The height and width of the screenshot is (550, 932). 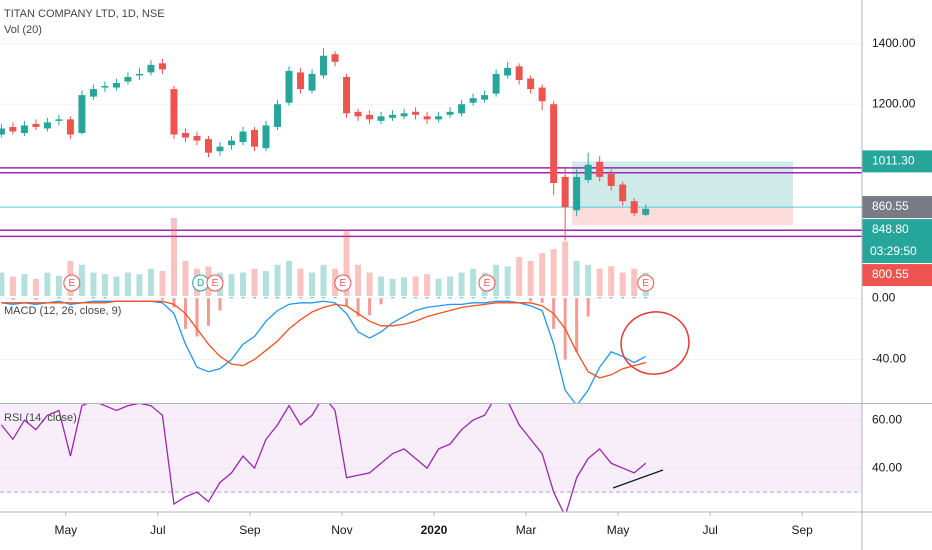 I want to click on rsi-line, so click(x=323, y=458).